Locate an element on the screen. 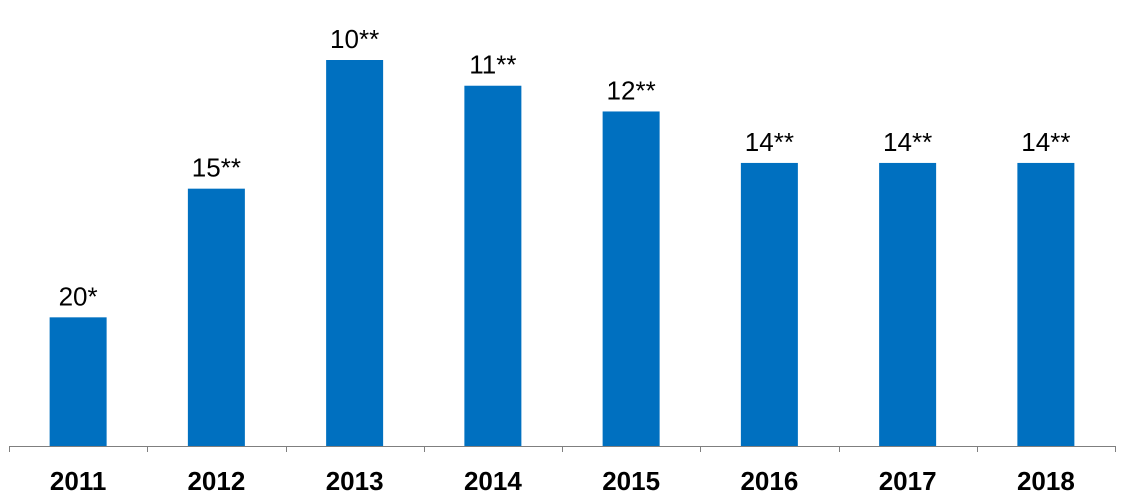 Image resolution: width=1126 pixels, height=501 pixels. data-label-2013: 10** is located at coordinates (354, 39).